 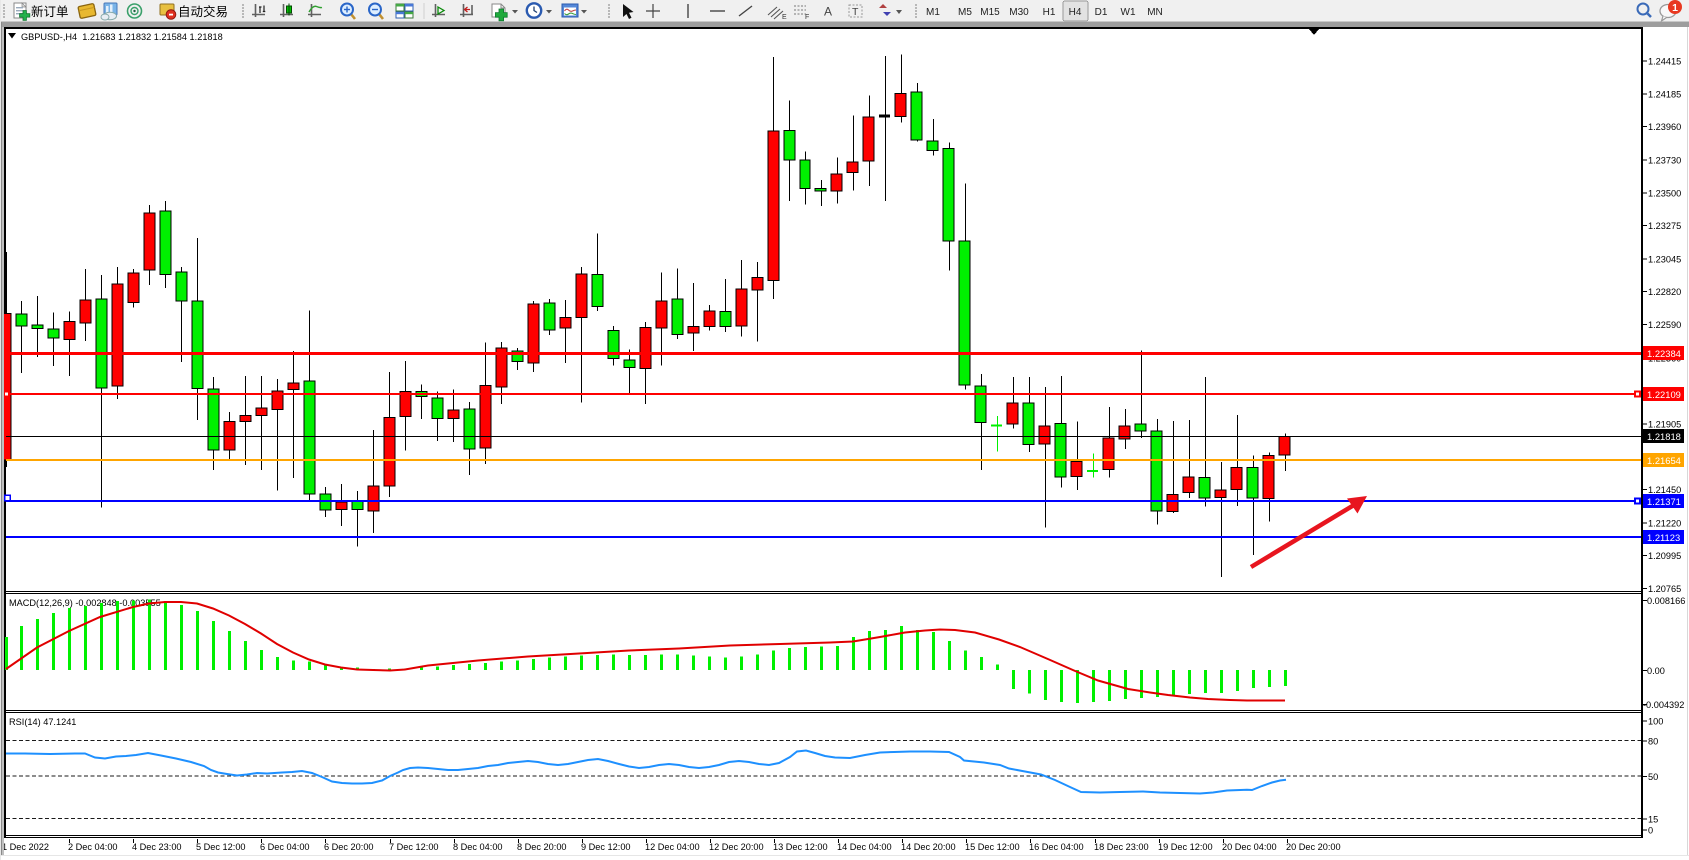 What do you see at coordinates (1664, 226) in the screenshot?
I see `svg-text: 1.23275` at bounding box center [1664, 226].